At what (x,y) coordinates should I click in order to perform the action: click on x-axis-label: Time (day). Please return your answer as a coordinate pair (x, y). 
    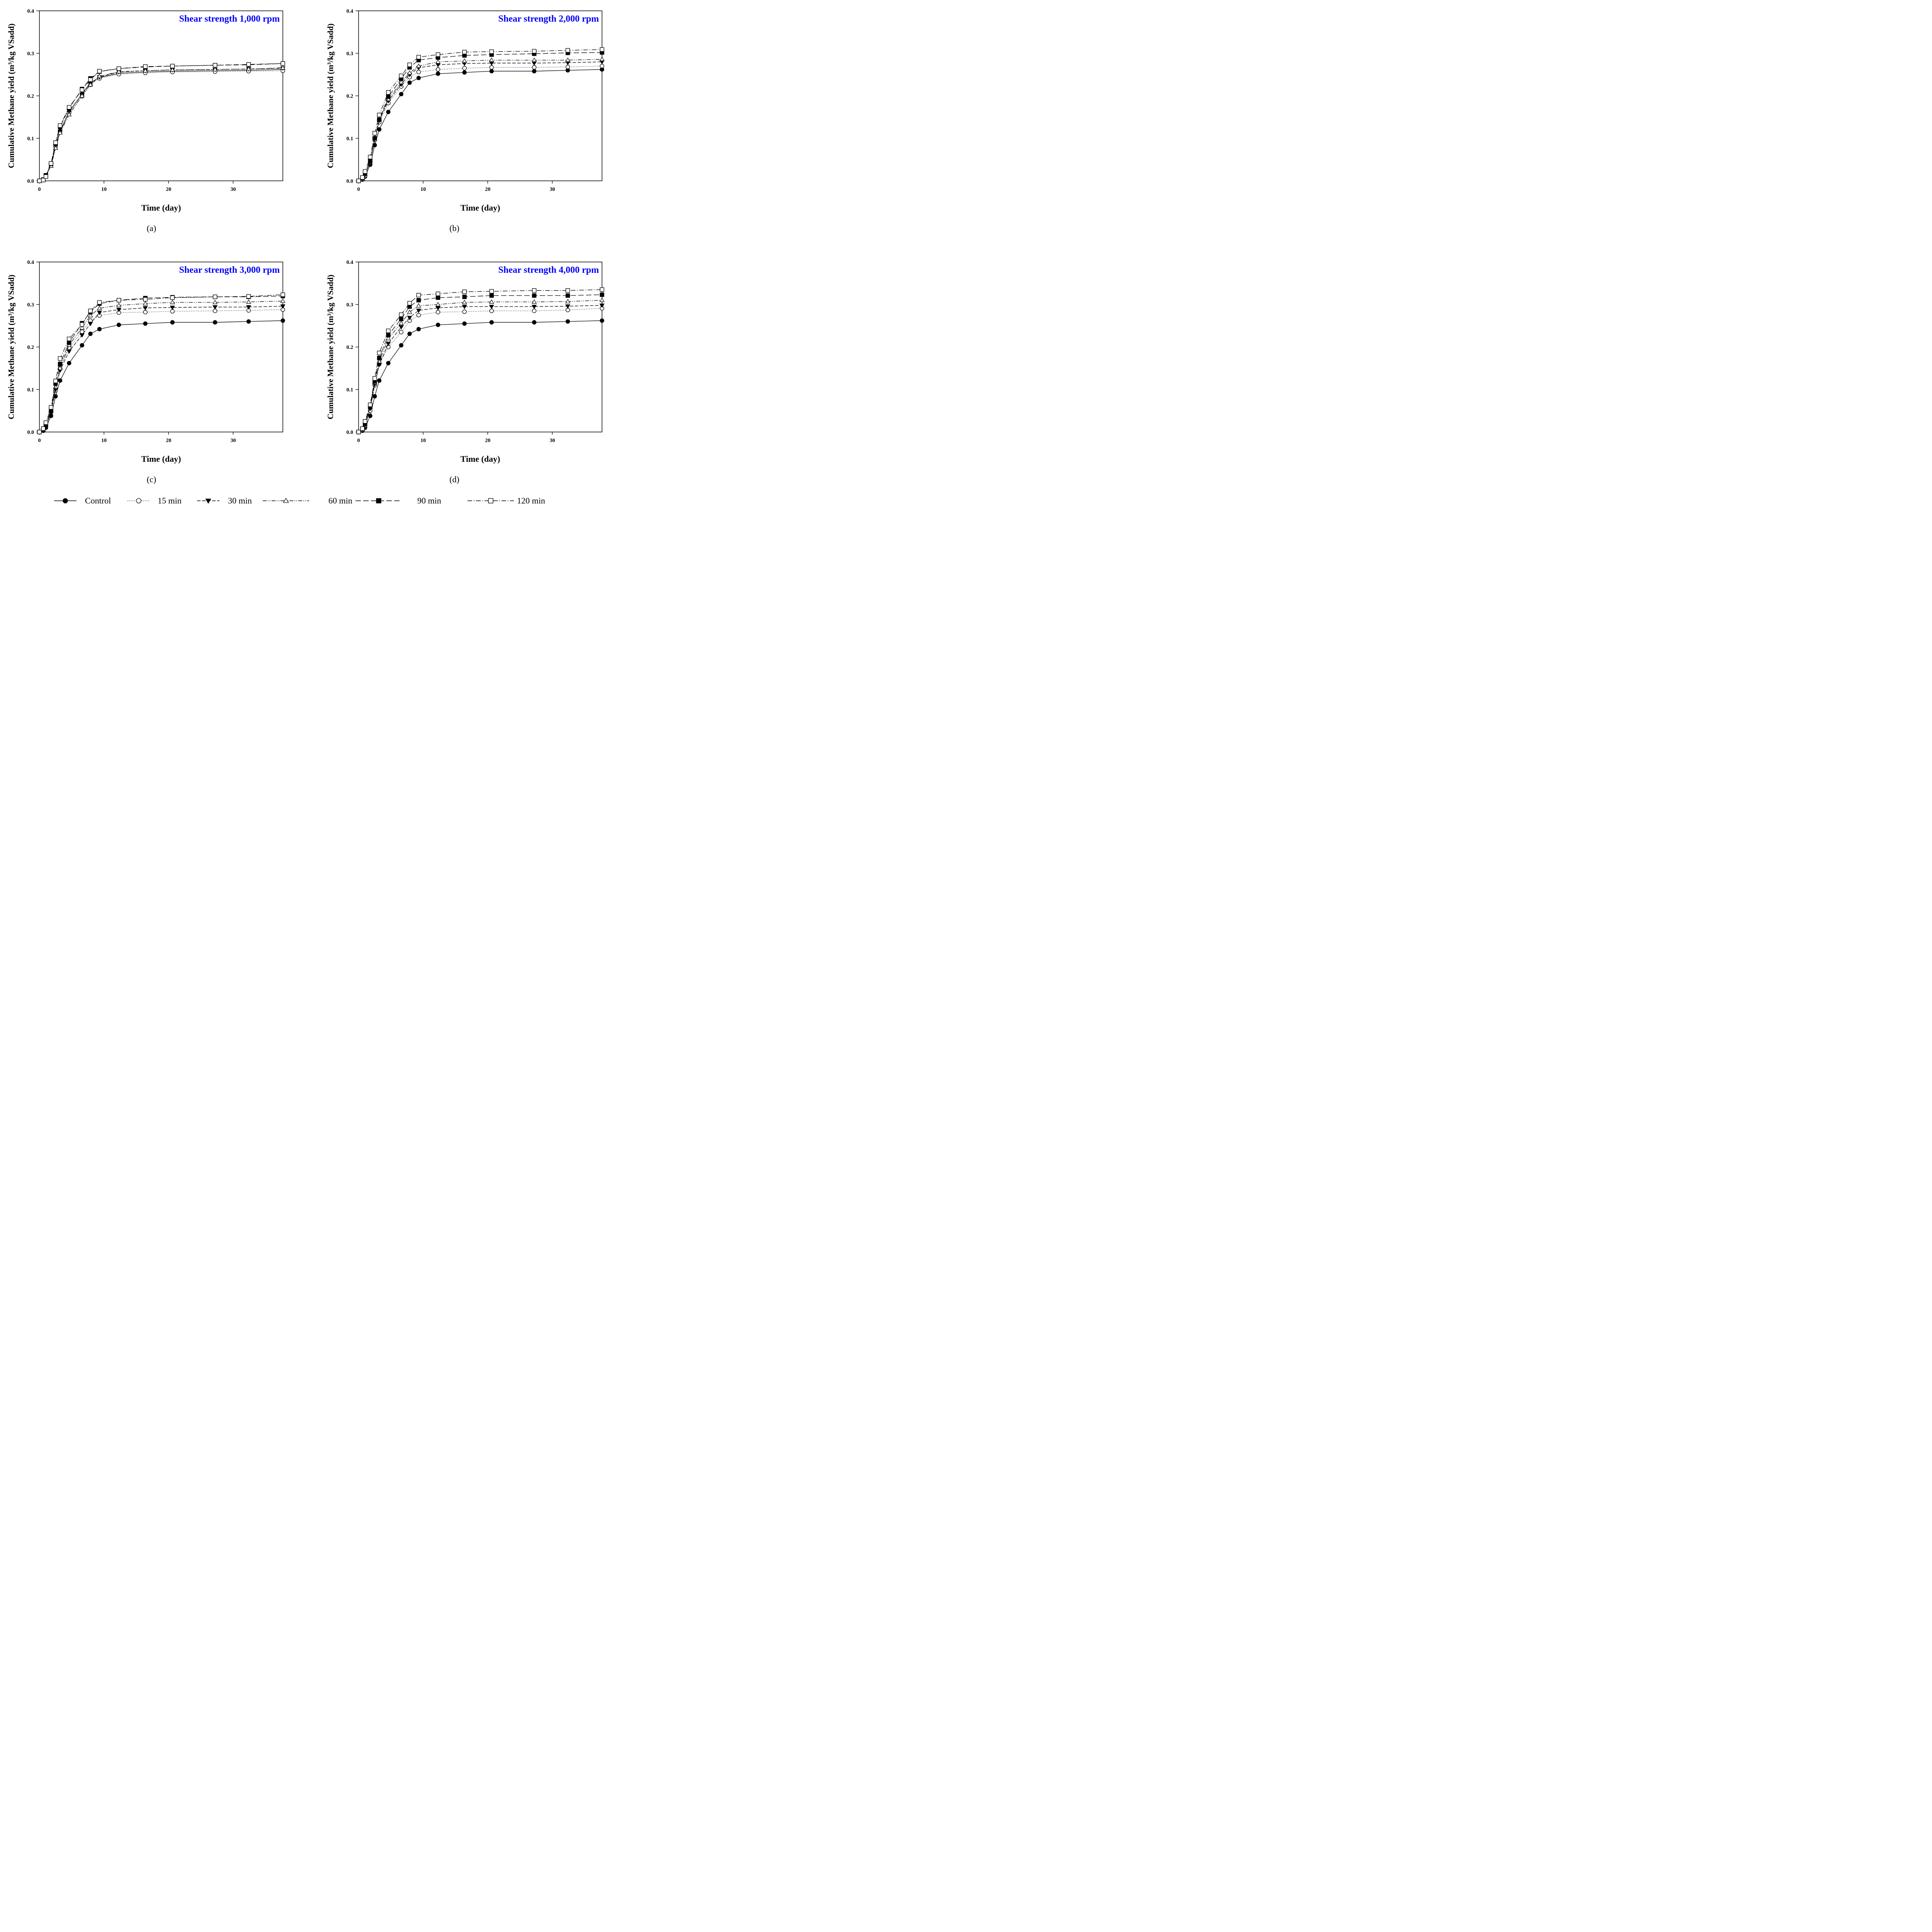
    Looking at the image, I should click on (481, 208).